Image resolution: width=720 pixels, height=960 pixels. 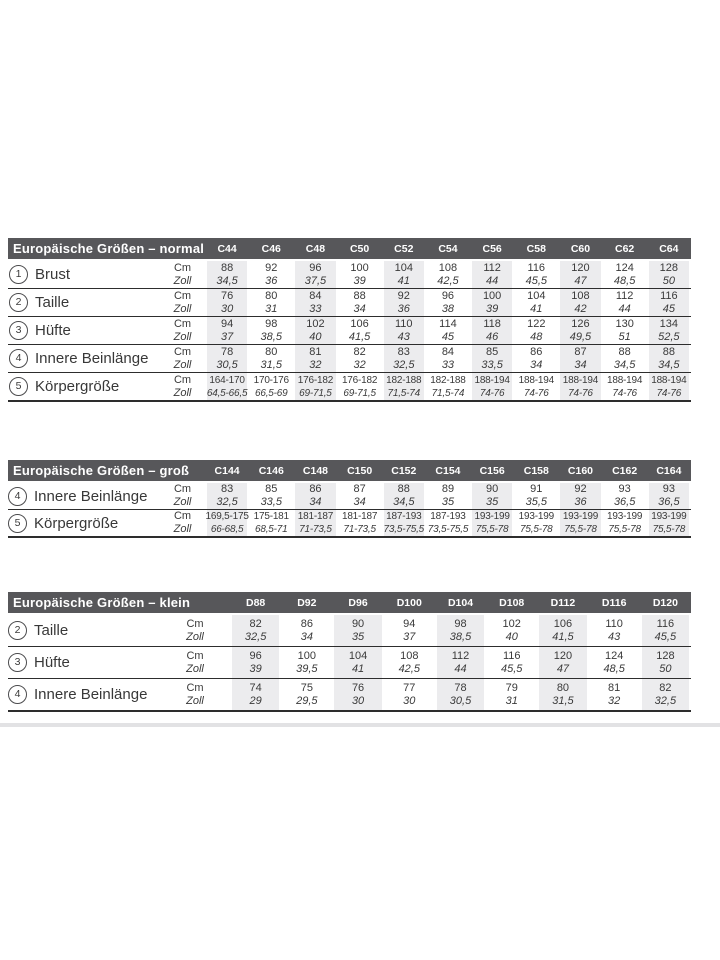 What do you see at coordinates (227, 323) in the screenshot?
I see `cm-value: 94` at bounding box center [227, 323].